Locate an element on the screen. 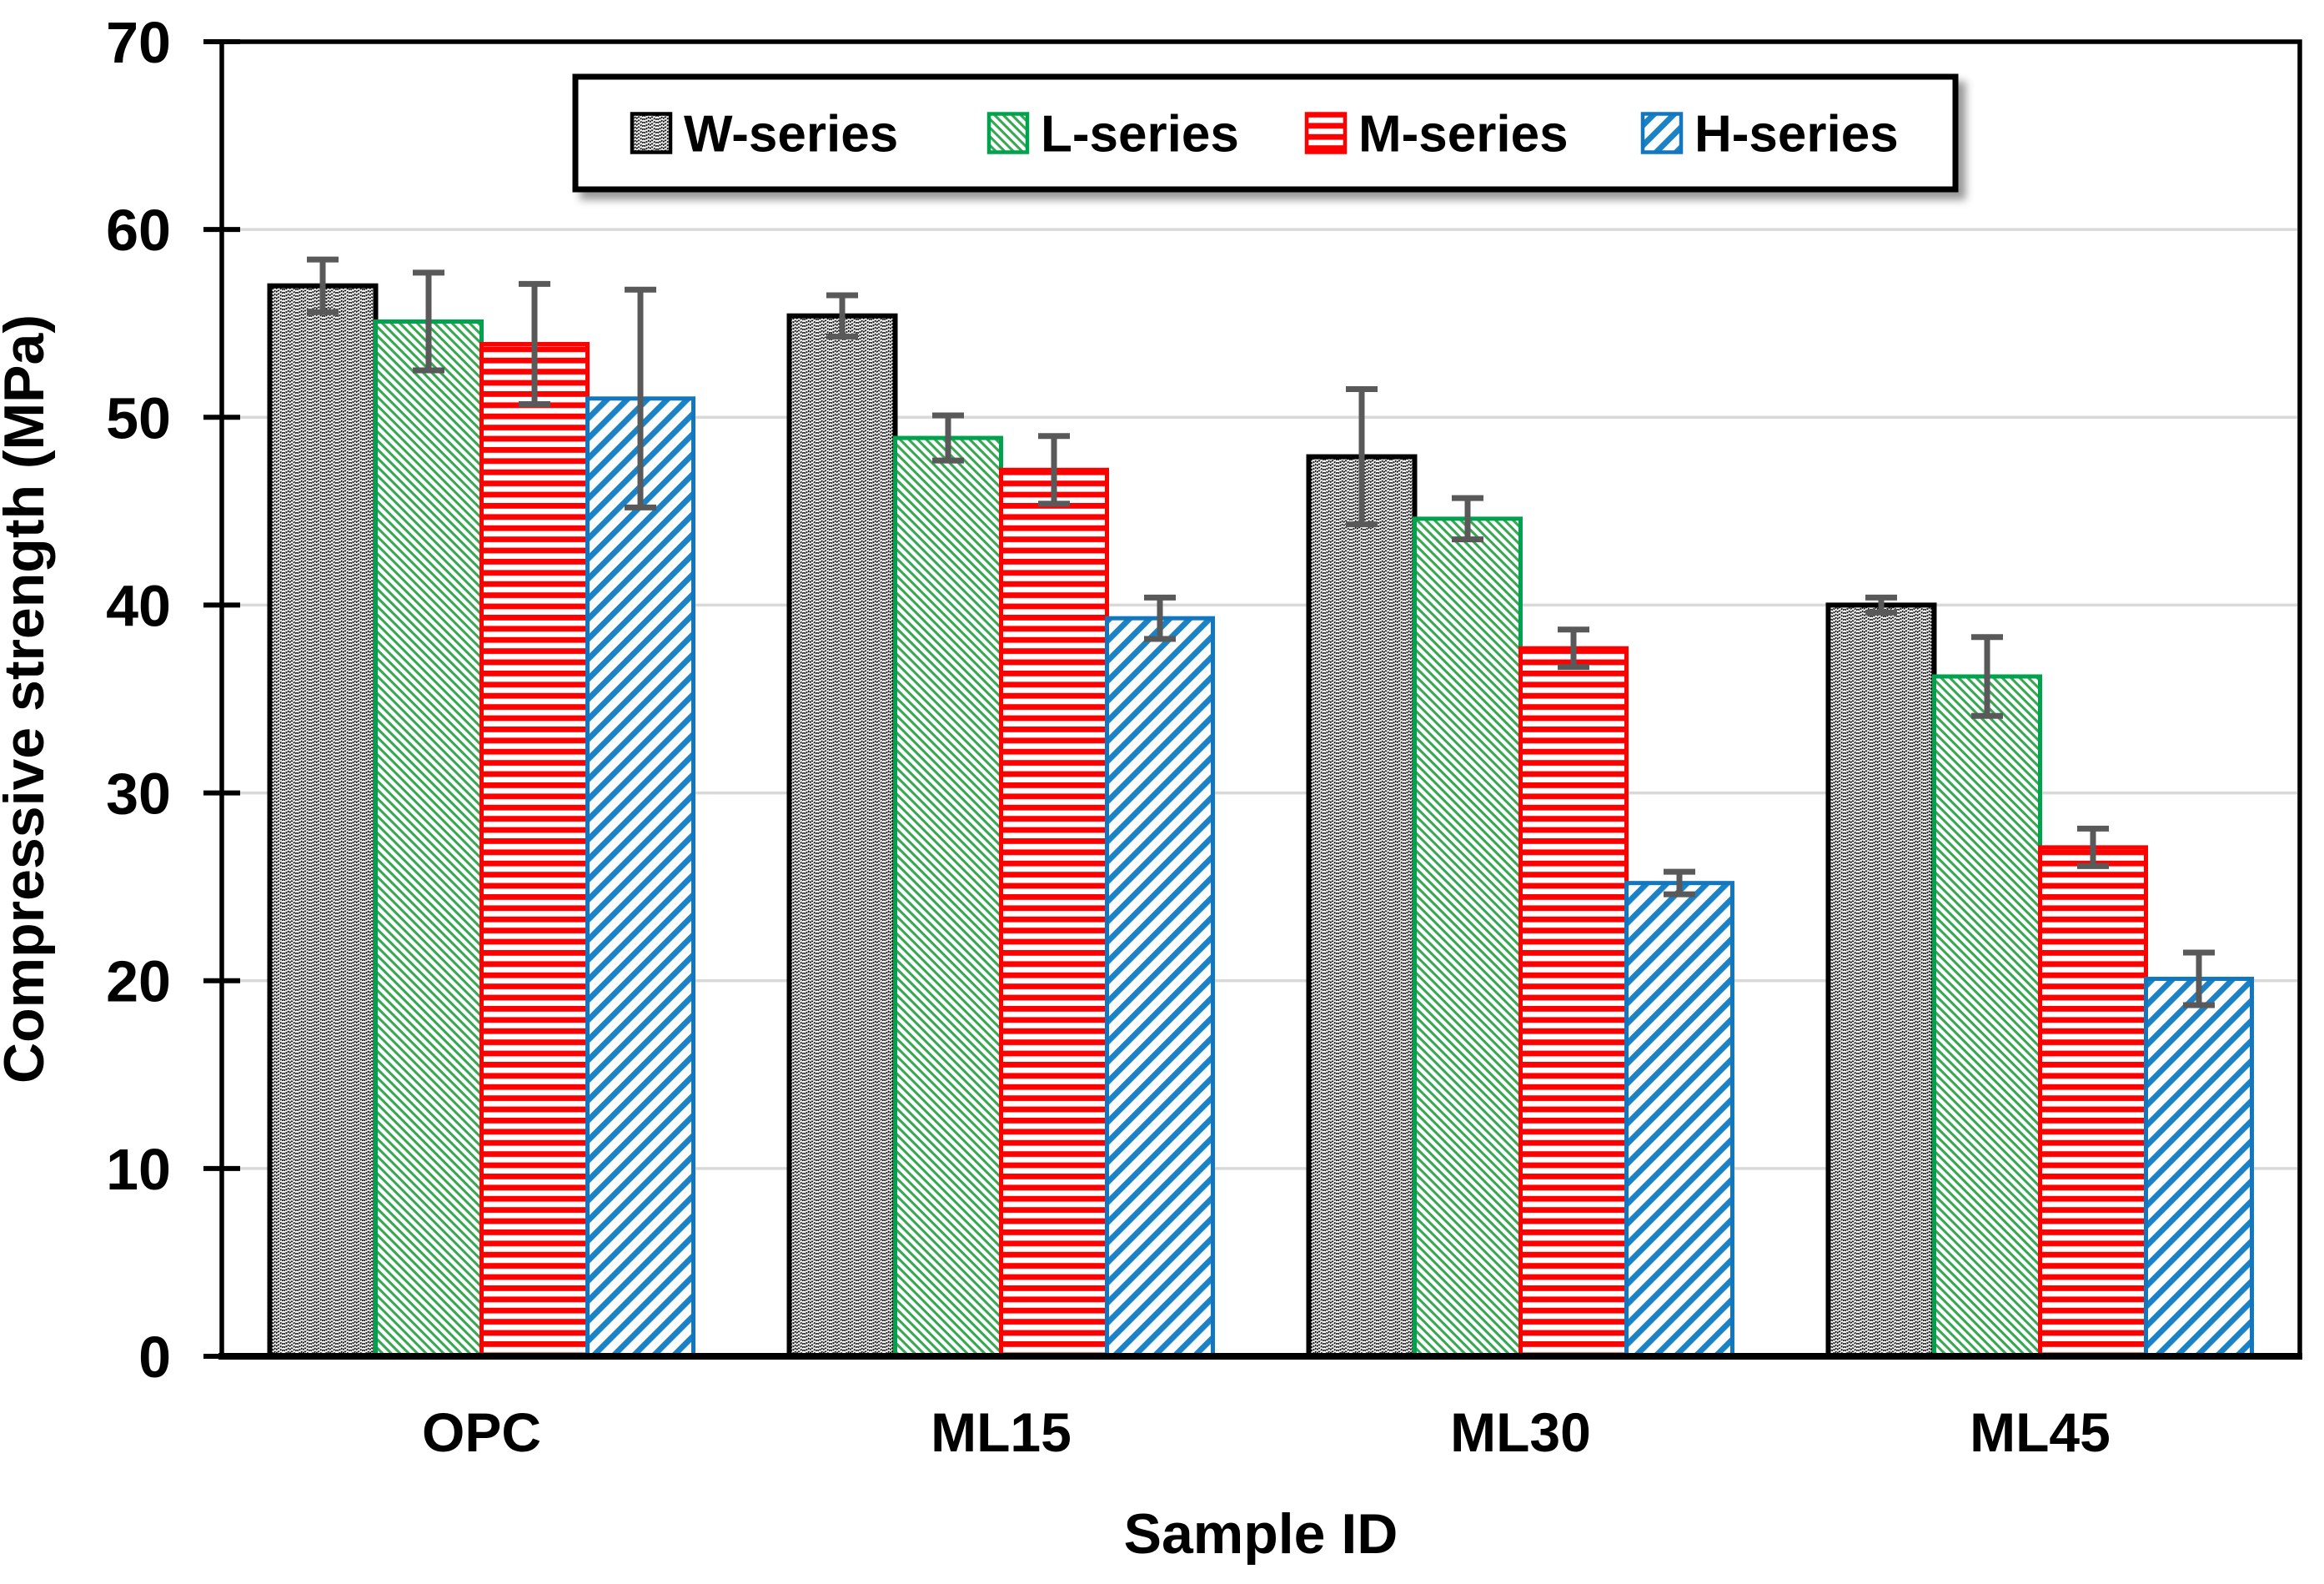 This screenshot has height=1584, width=2324. y-tick-label-10: 10 is located at coordinates (138, 1169).